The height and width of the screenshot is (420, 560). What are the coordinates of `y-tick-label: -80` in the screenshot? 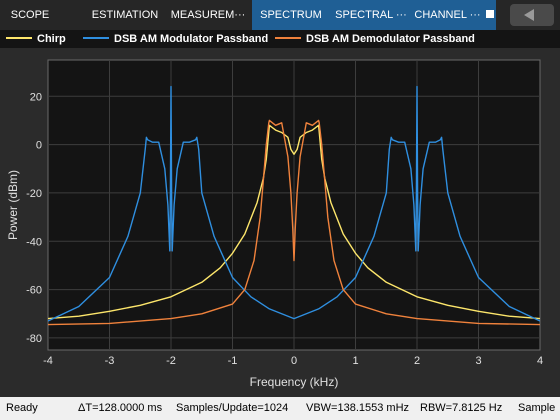 It's located at (34, 339).